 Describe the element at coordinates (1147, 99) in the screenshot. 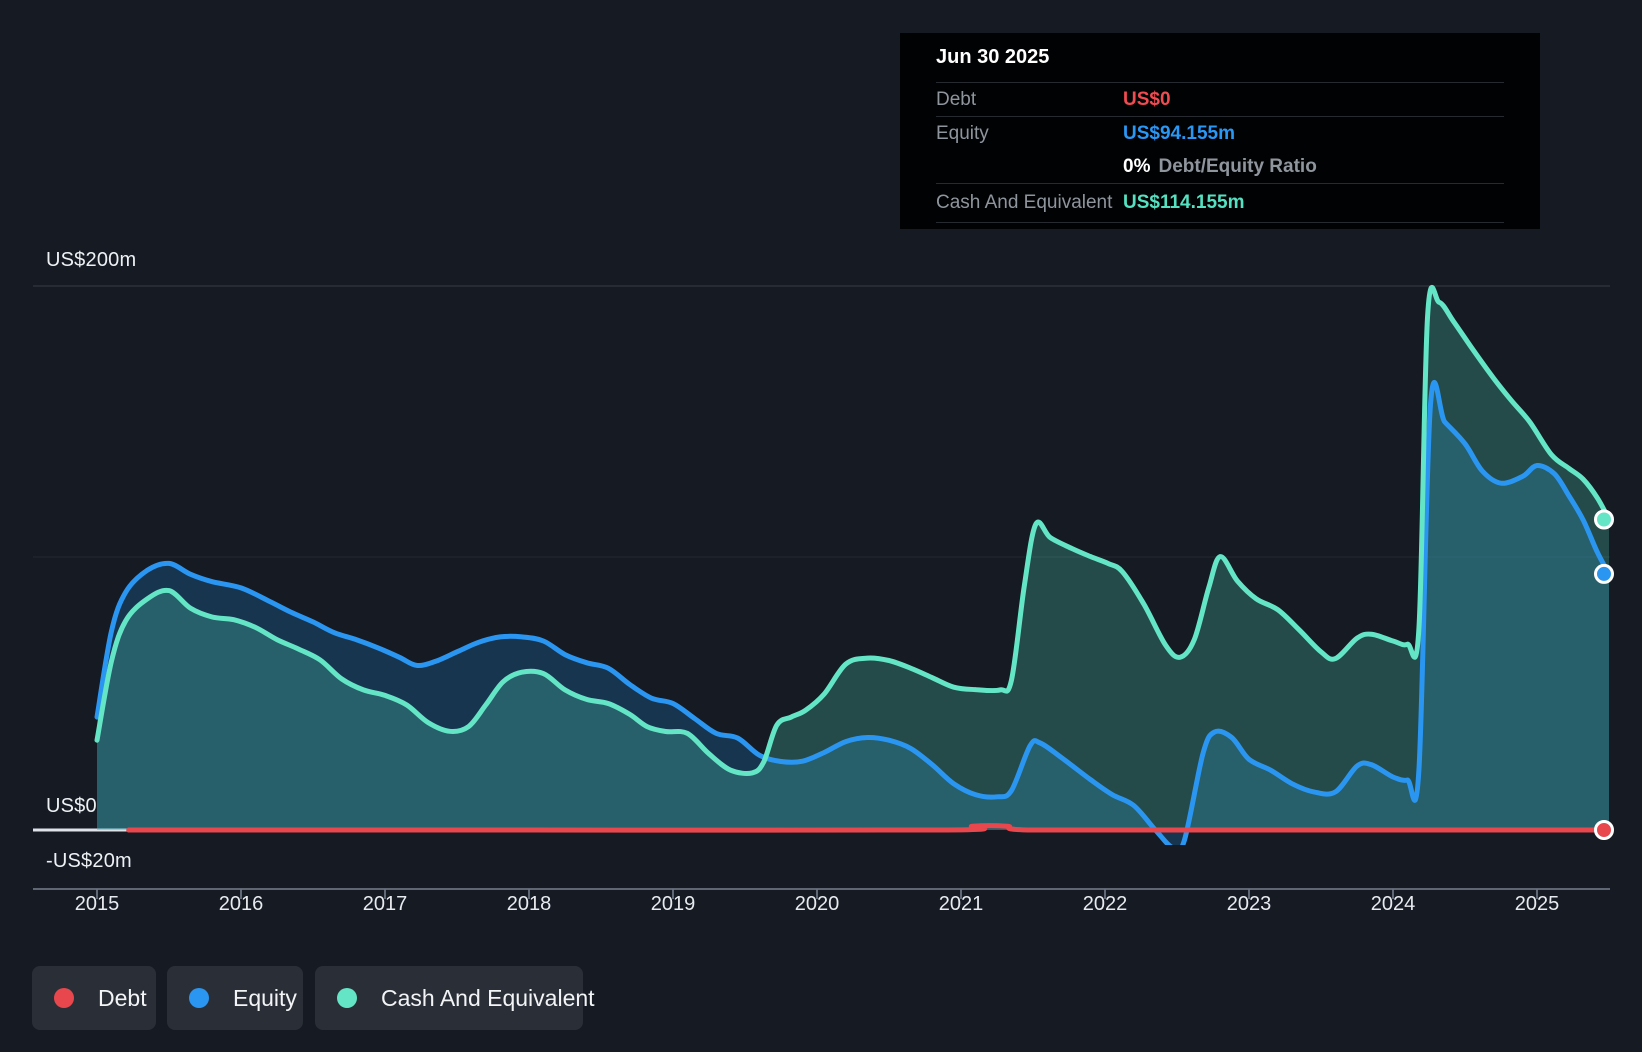

I see `tooltip-debt-value: US$0` at that location.